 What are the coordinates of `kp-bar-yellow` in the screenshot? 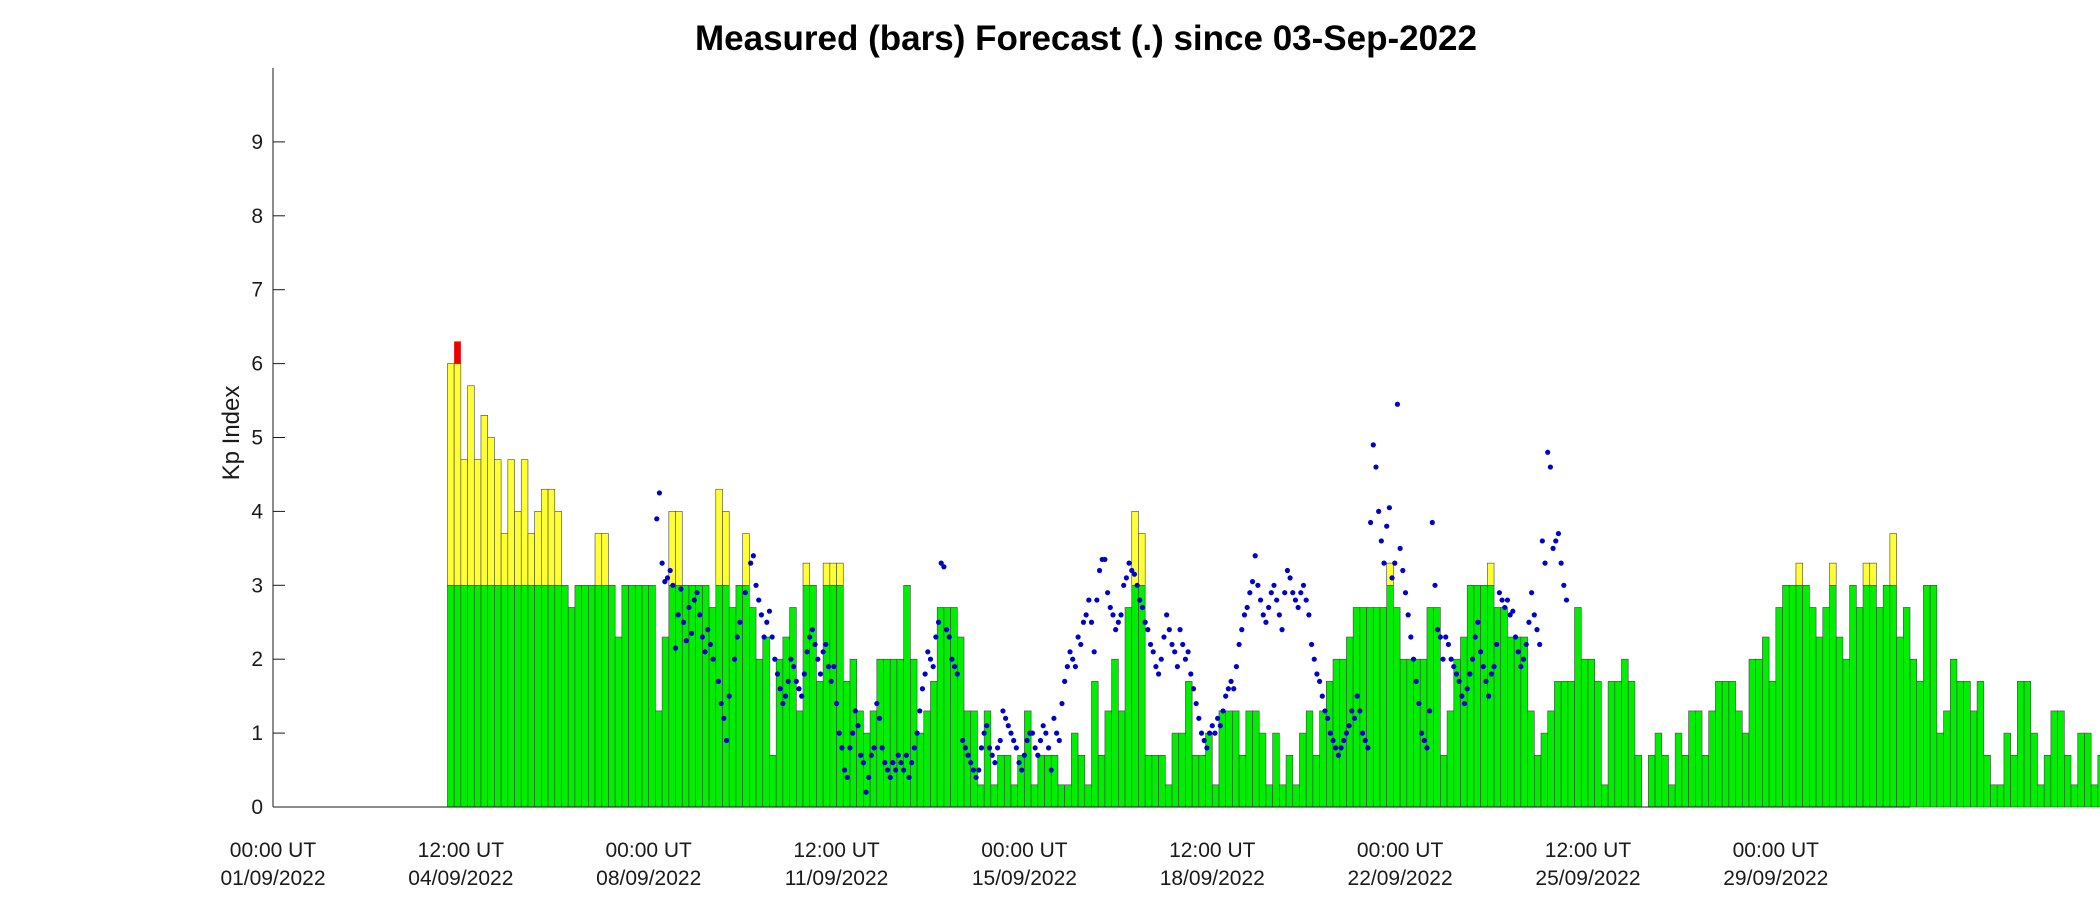 It's located at (746, 559).